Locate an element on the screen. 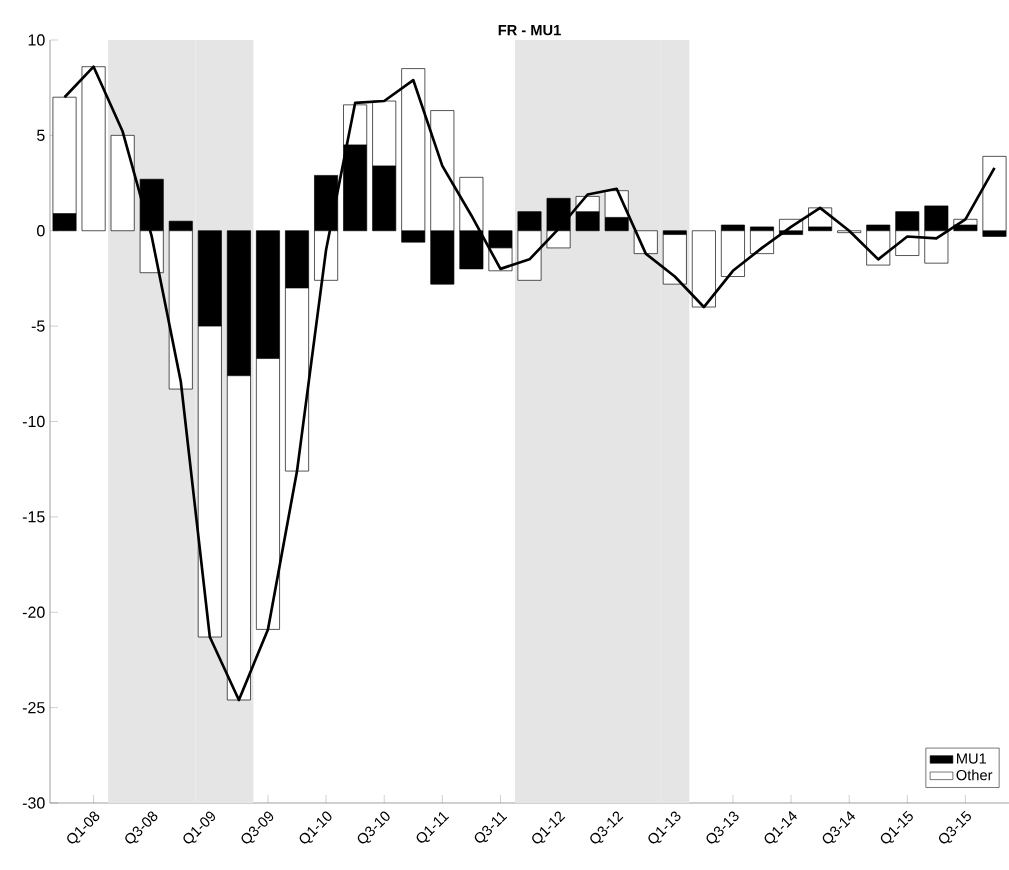  y-tick-label: -25 is located at coordinates (33, 707).